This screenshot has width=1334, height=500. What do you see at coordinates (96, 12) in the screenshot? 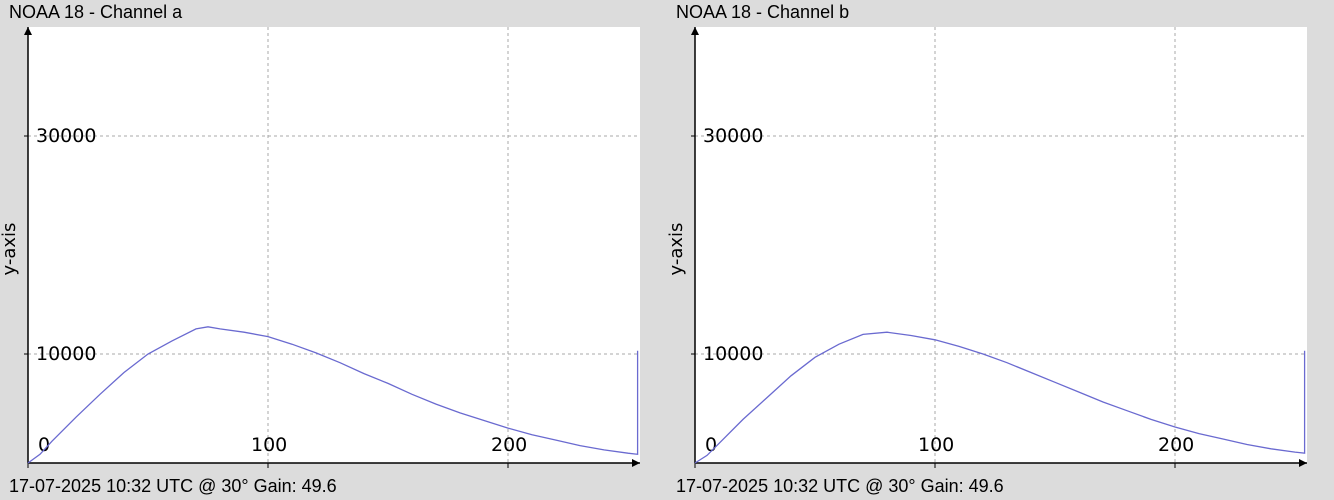
I see `chart-title-a: NOAA 18 - Channel a` at bounding box center [96, 12].